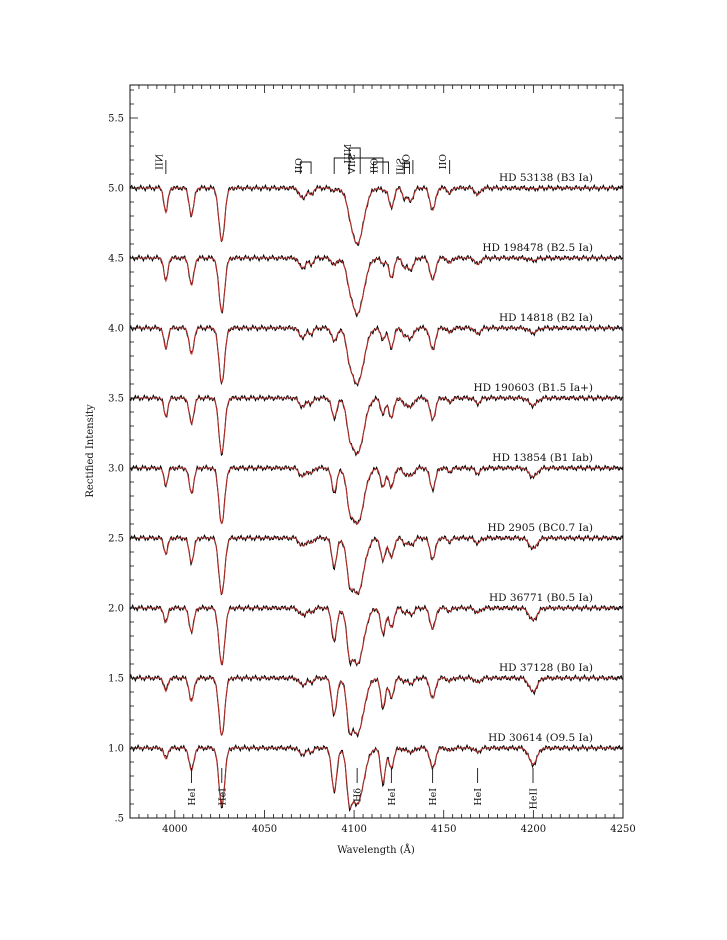 The width and height of the screenshot is (727, 940). Describe the element at coordinates (192, 797) in the screenshot. I see `lower-id-label-0: HeI` at that location.